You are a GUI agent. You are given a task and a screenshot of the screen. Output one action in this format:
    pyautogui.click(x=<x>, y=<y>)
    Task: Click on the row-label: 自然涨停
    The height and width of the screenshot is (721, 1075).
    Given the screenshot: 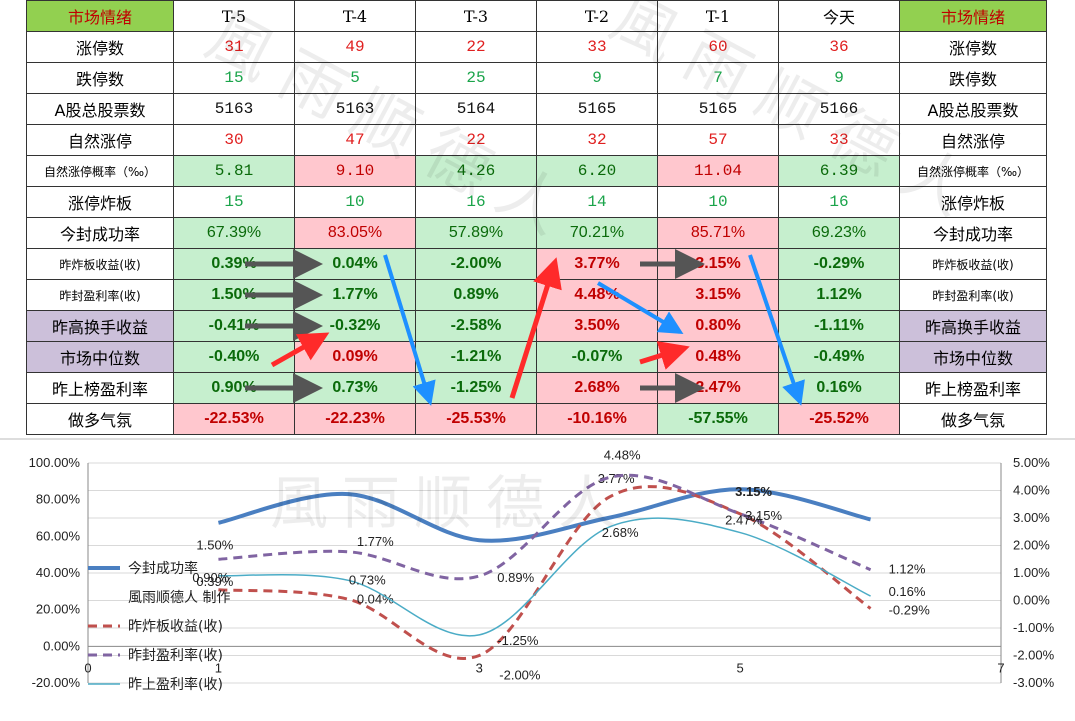 What is the action you would take?
    pyautogui.click(x=100, y=140)
    